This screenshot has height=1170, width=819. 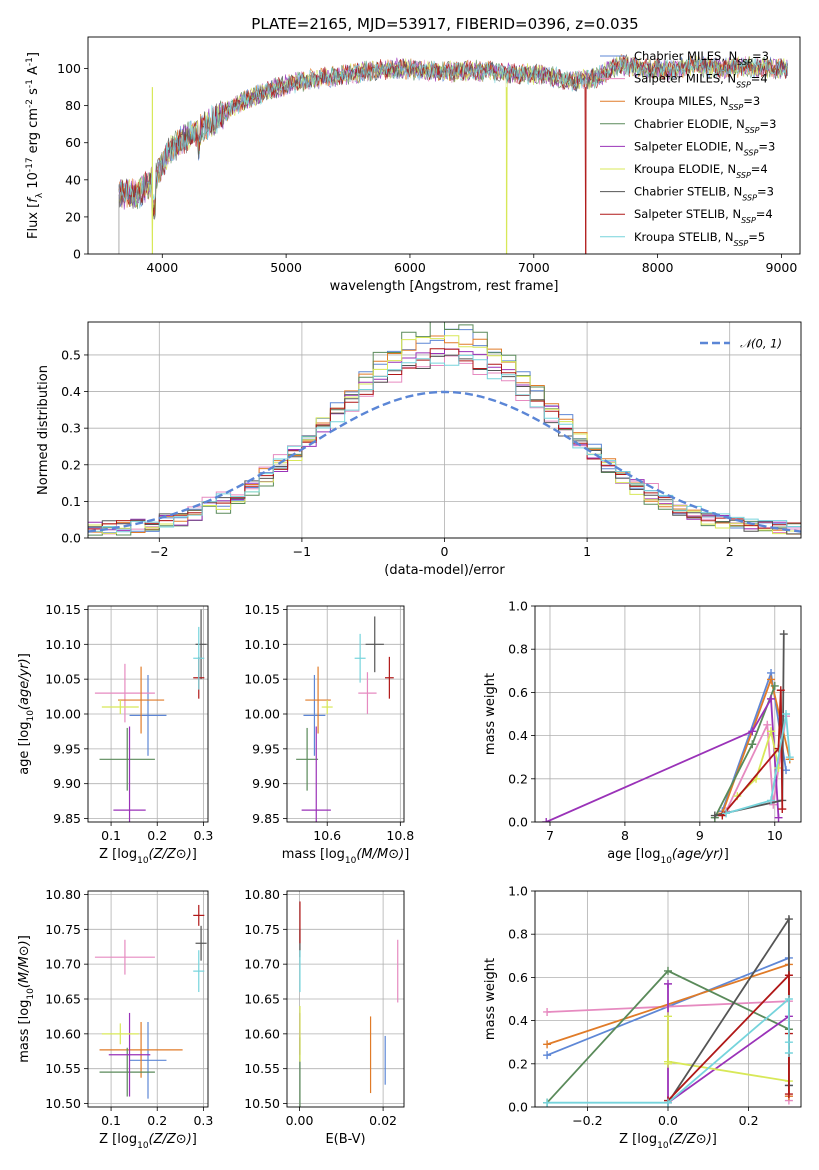 What do you see at coordinates (518, 1063) in the screenshot?
I see `y-tick-label: 0.2` at bounding box center [518, 1063].